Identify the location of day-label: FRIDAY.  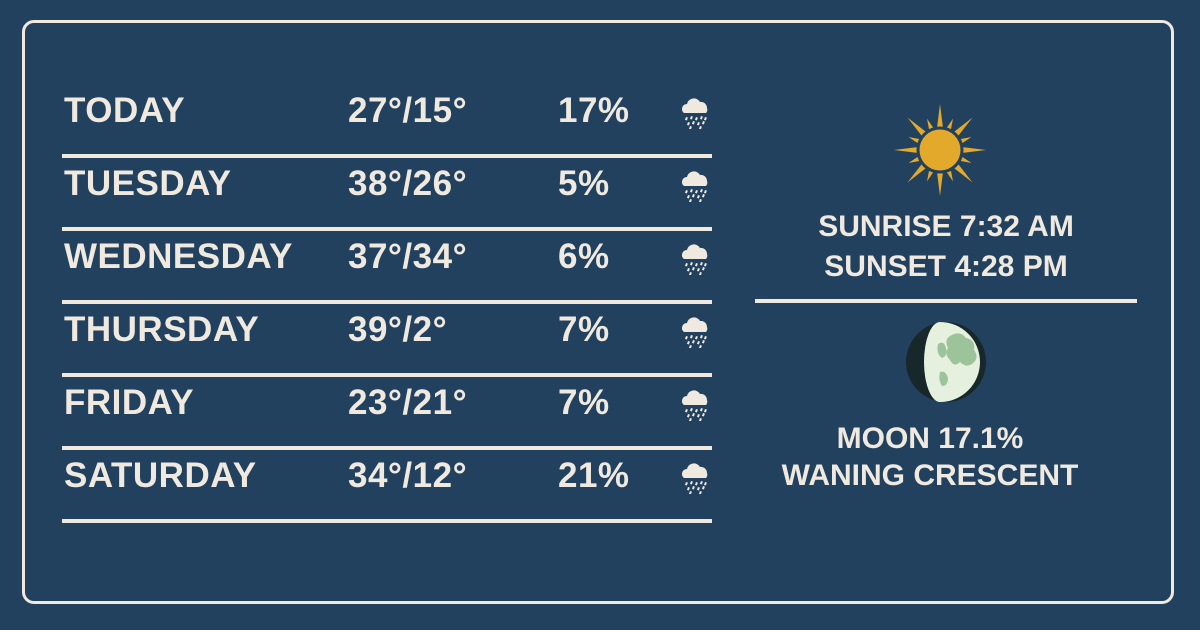
(129, 402).